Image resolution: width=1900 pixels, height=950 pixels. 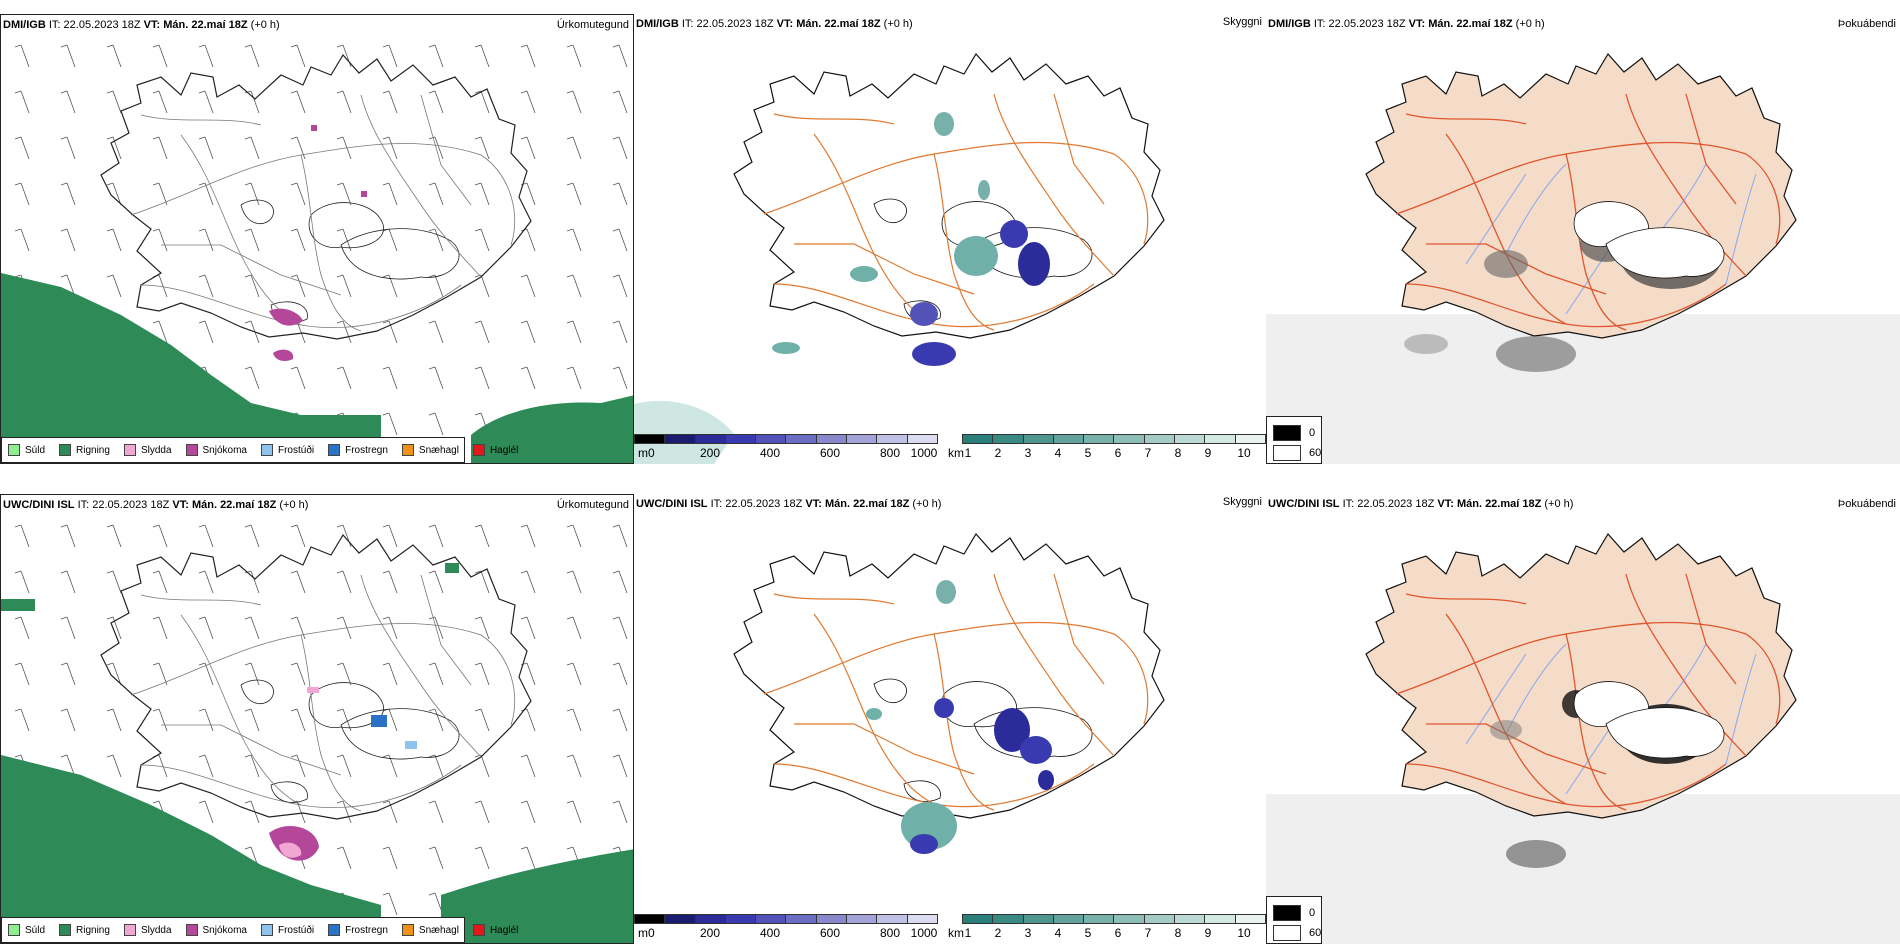 I want to click on visibility-scale-km: km 1 2 3 4 5 6 7 8 9 10, so click(x=1107, y=927).